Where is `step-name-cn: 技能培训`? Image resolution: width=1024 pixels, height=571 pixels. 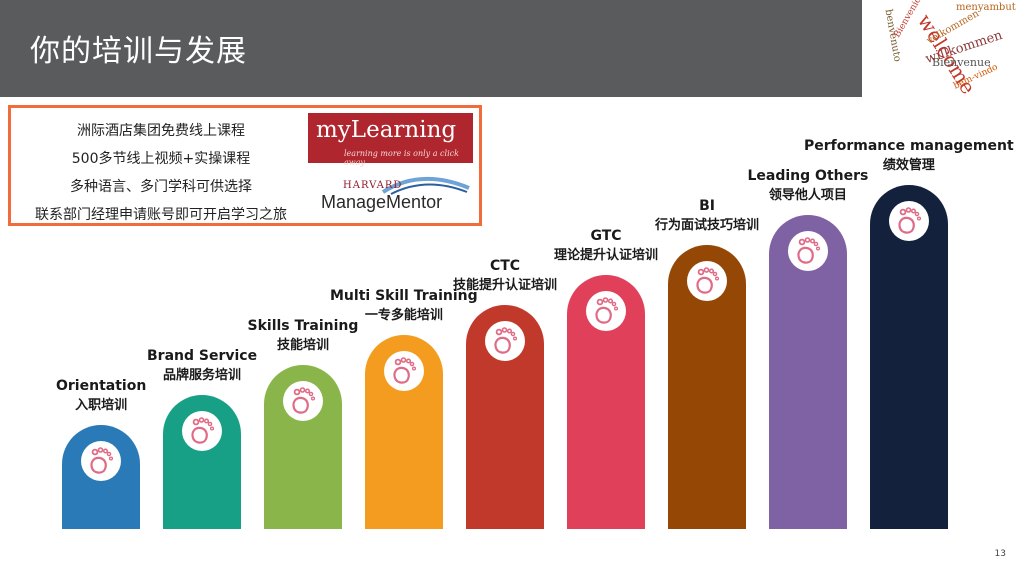 step-name-cn: 技能培训 is located at coordinates (302, 345).